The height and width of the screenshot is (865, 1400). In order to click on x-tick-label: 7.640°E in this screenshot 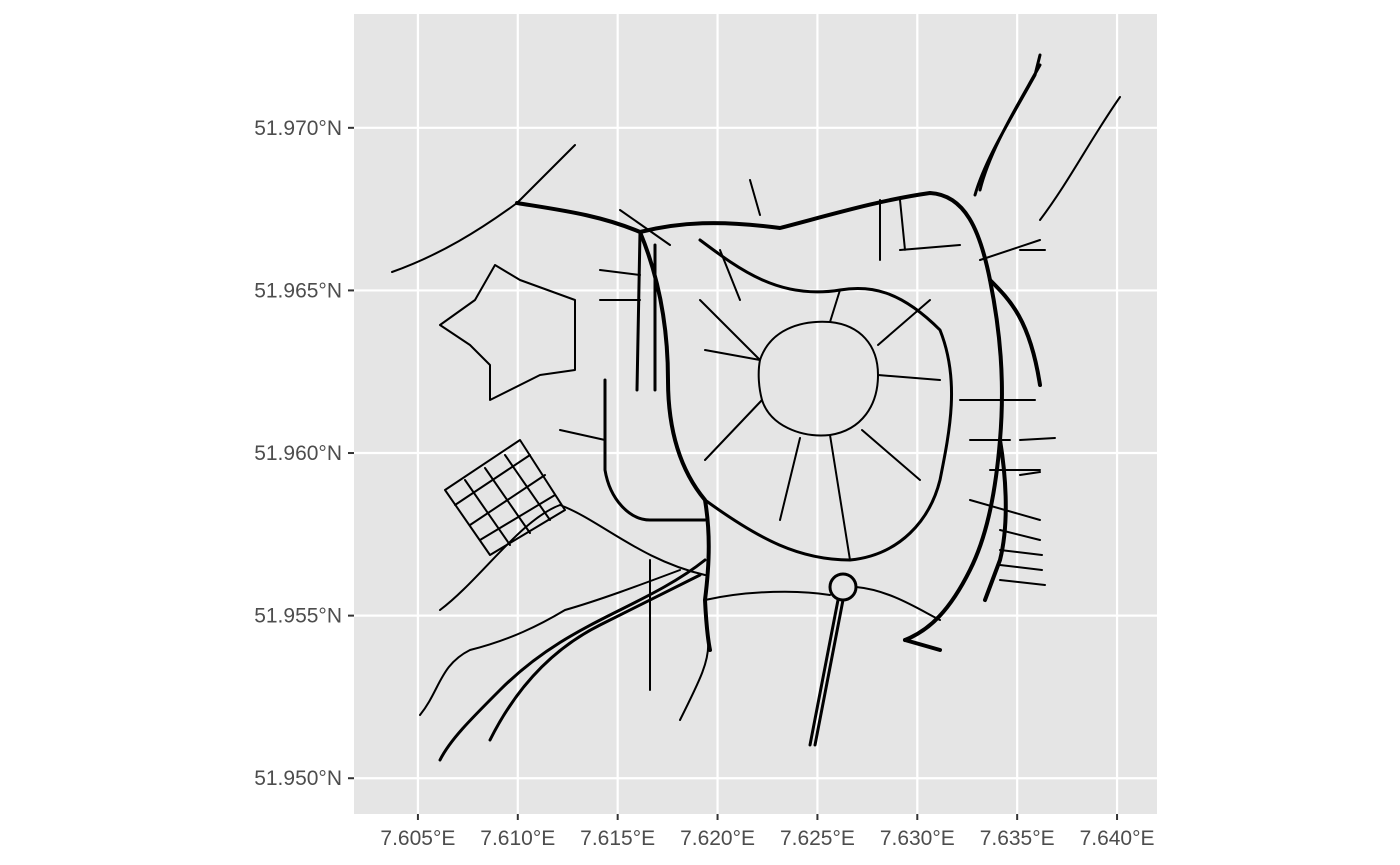, I will do `click(1117, 838)`.